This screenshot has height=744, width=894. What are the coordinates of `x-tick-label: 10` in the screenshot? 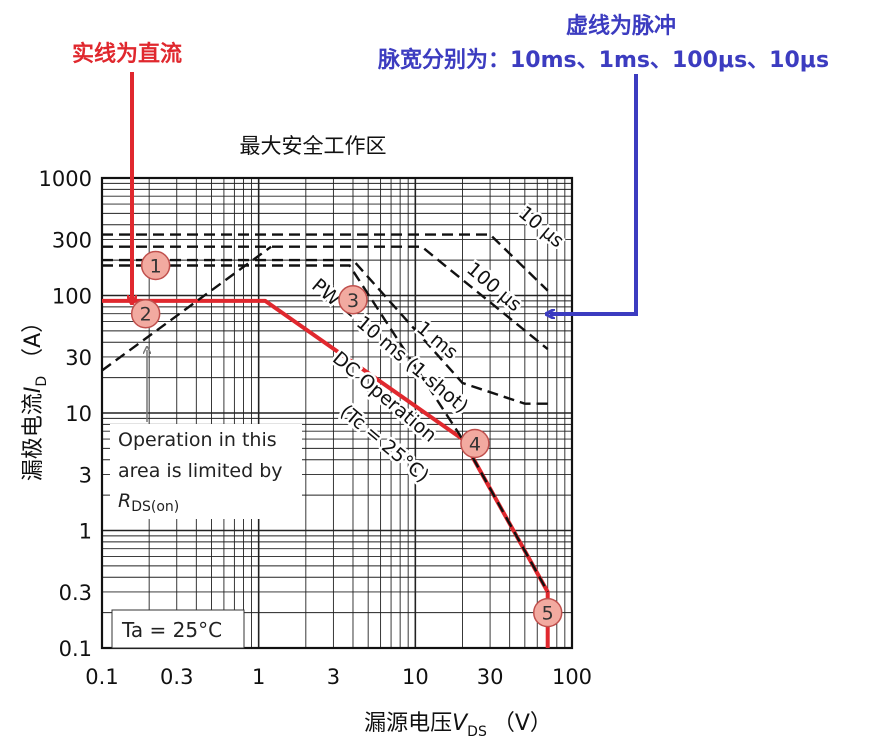 It's located at (415, 677).